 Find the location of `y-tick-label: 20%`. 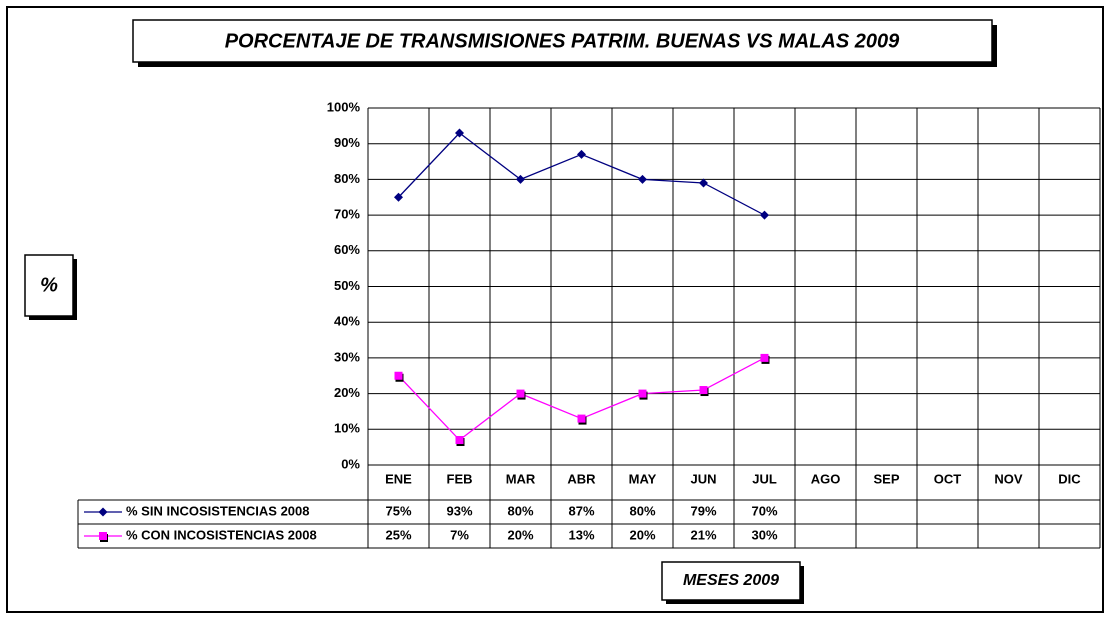

y-tick-label: 20% is located at coordinates (347, 392).